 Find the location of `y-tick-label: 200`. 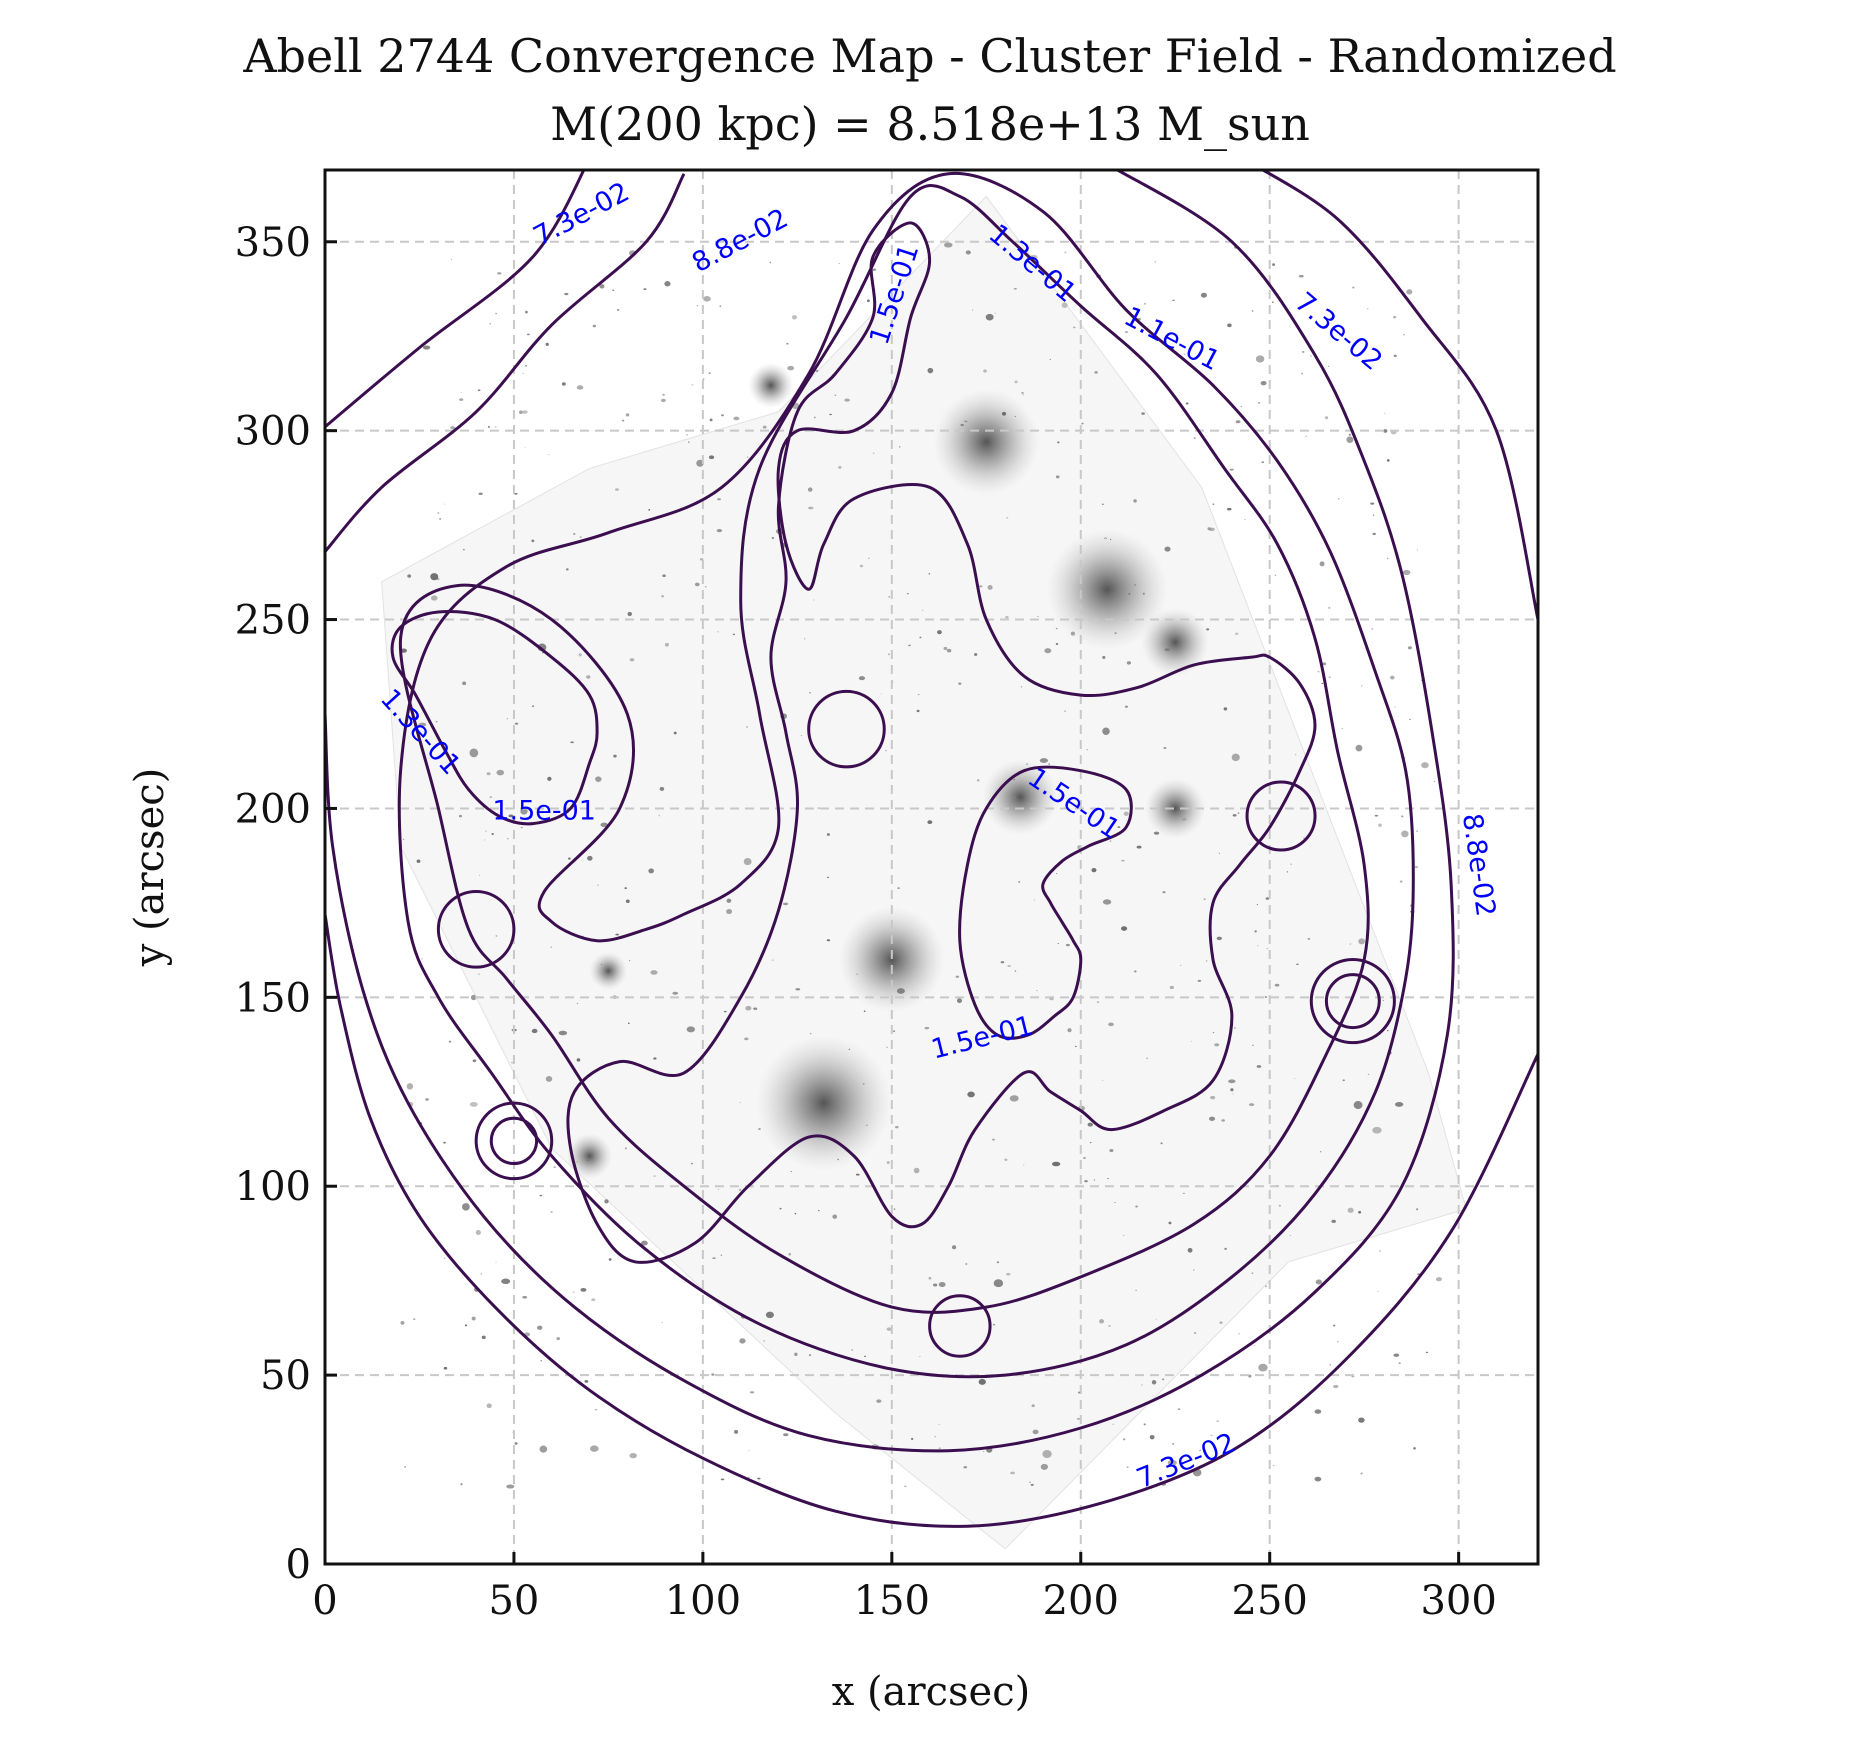

y-tick-label: 200 is located at coordinates (273, 809).